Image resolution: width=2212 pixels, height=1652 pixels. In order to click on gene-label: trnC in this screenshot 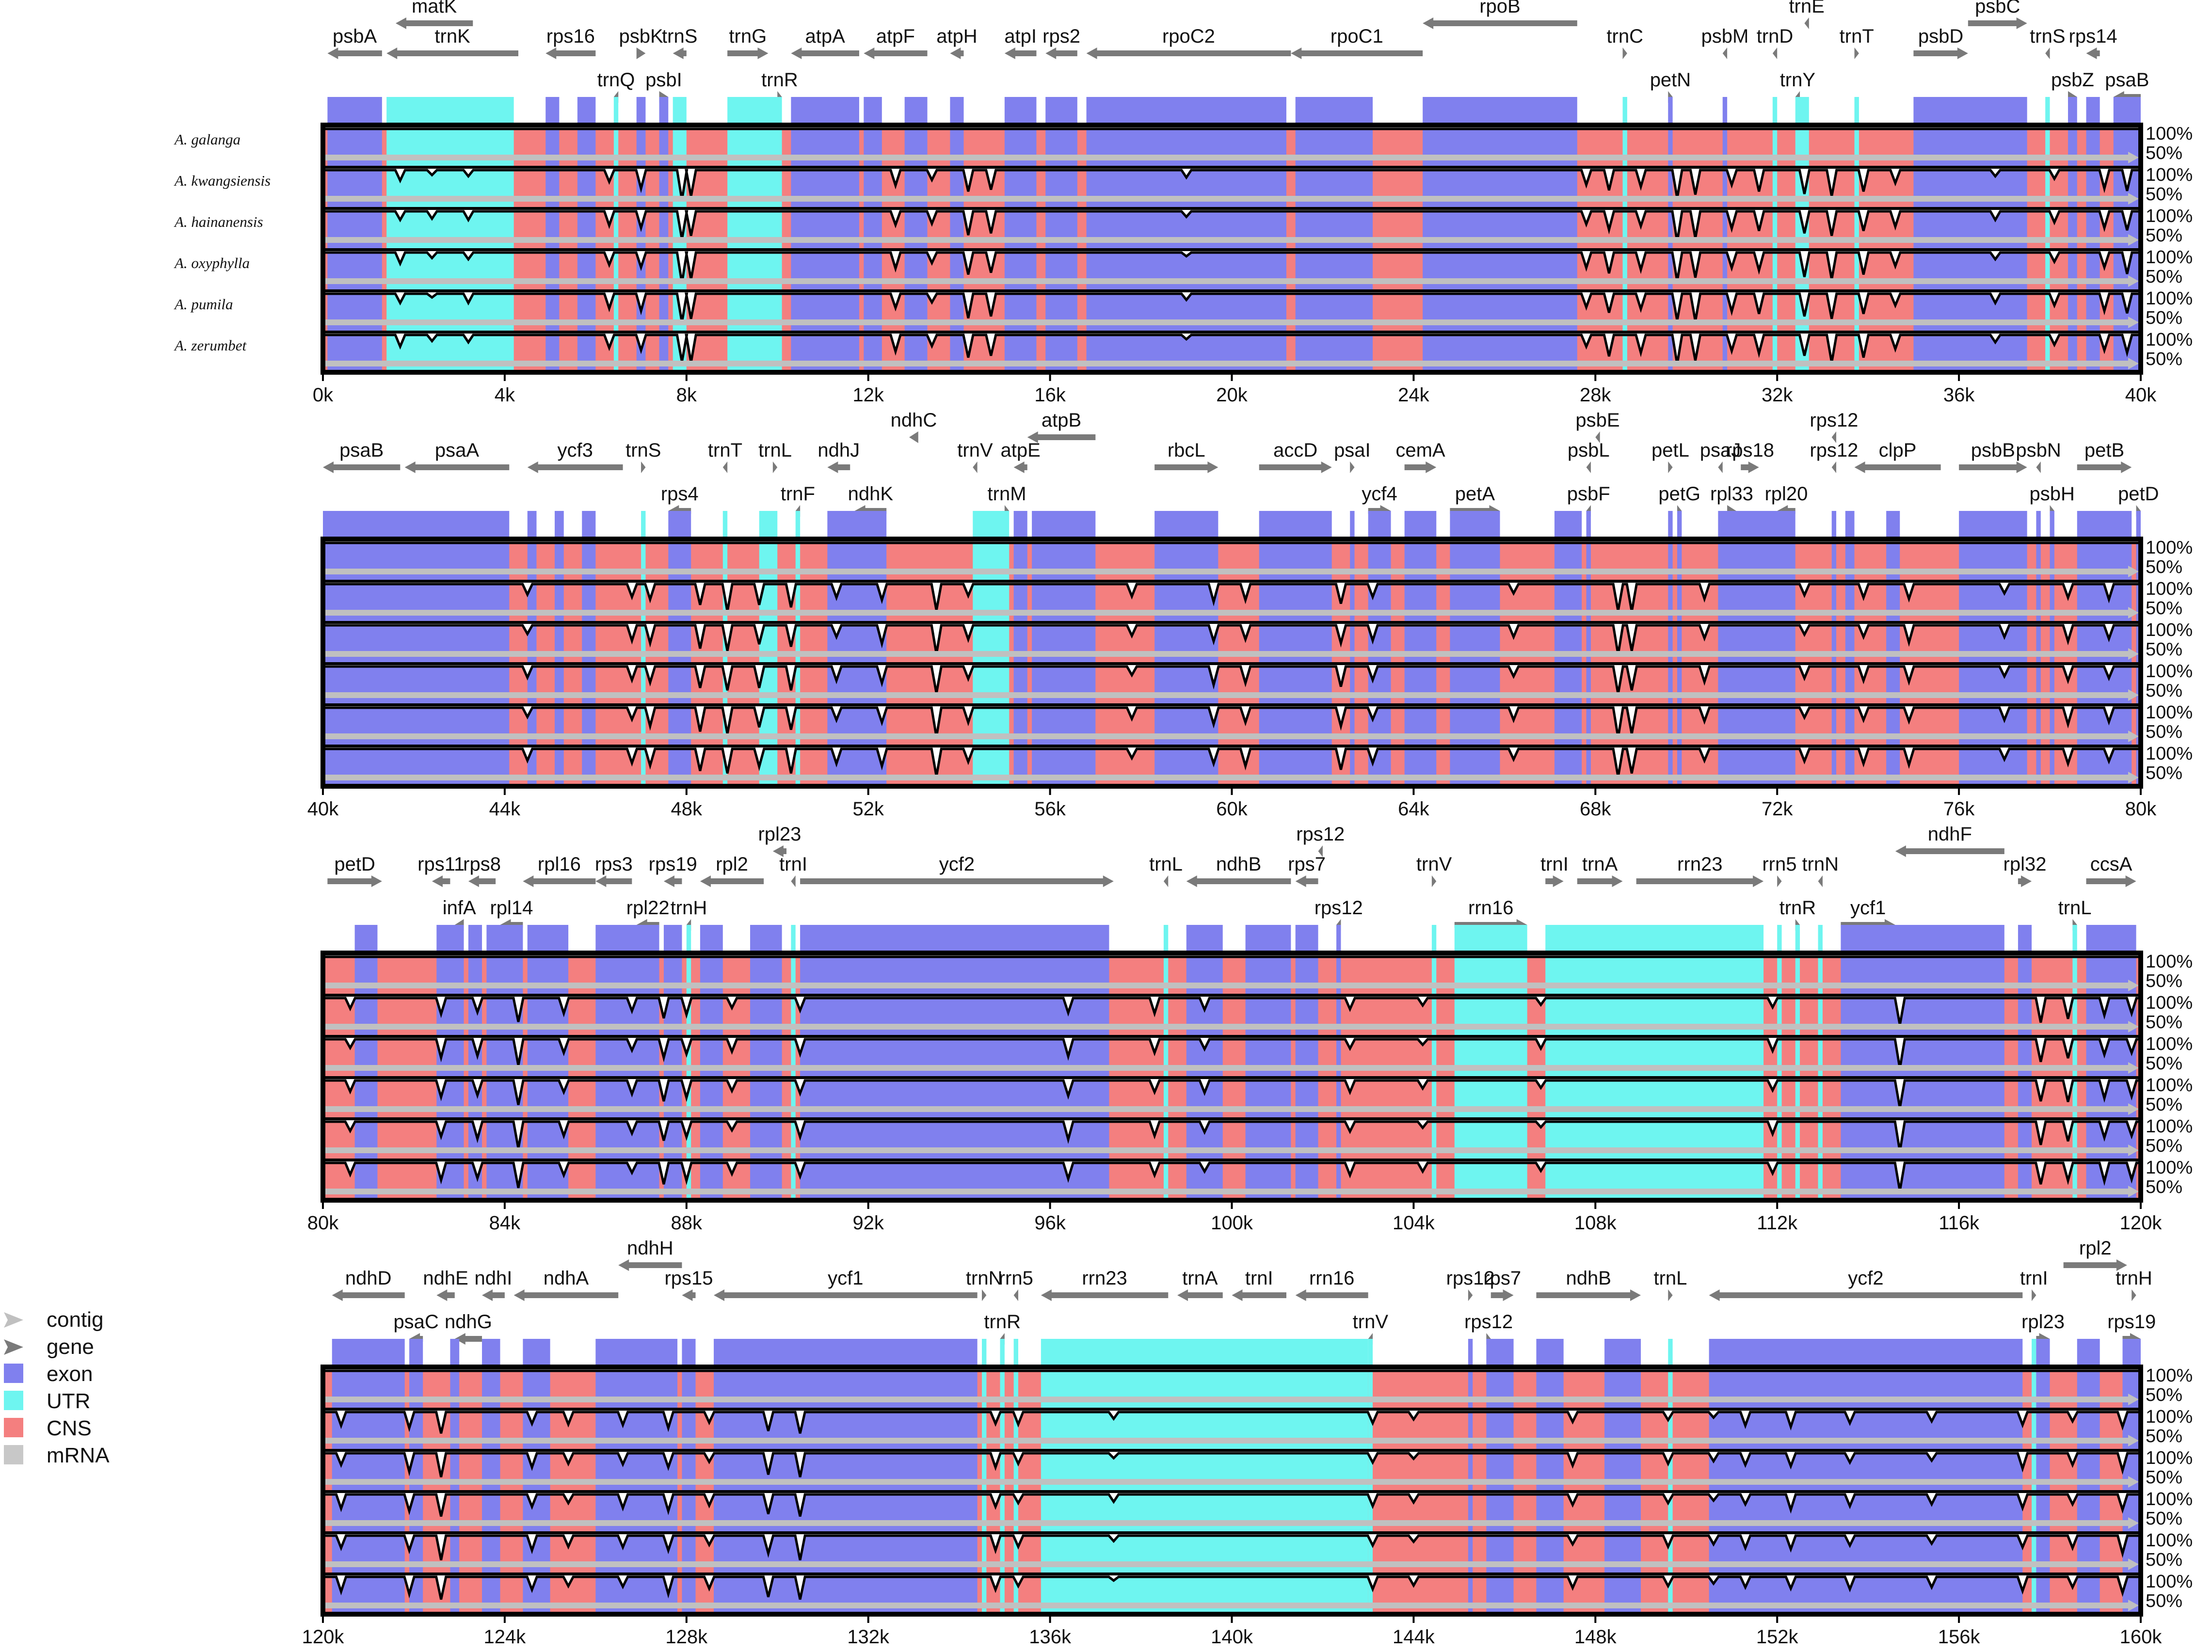, I will do `click(1624, 37)`.